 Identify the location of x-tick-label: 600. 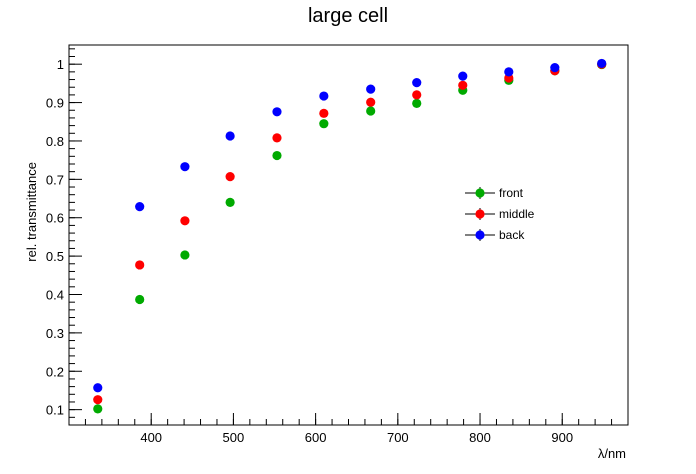
(316, 437).